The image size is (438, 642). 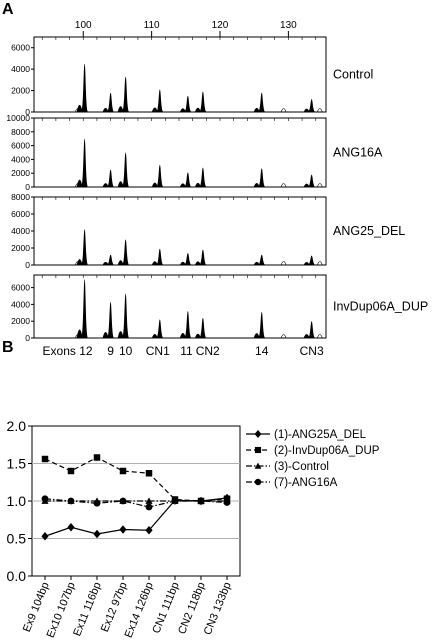 What do you see at coordinates (208, 351) in the screenshot?
I see `exon-label: CN2` at bounding box center [208, 351].